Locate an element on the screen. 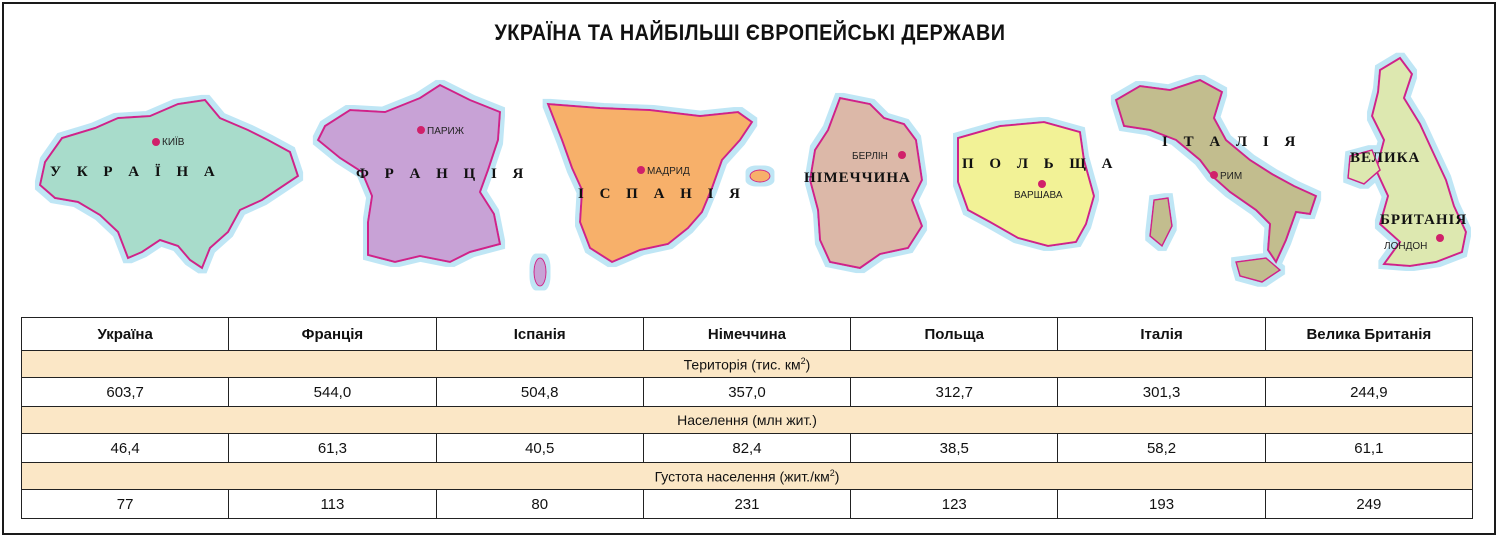  table-cell: 357,0 is located at coordinates (747, 392).